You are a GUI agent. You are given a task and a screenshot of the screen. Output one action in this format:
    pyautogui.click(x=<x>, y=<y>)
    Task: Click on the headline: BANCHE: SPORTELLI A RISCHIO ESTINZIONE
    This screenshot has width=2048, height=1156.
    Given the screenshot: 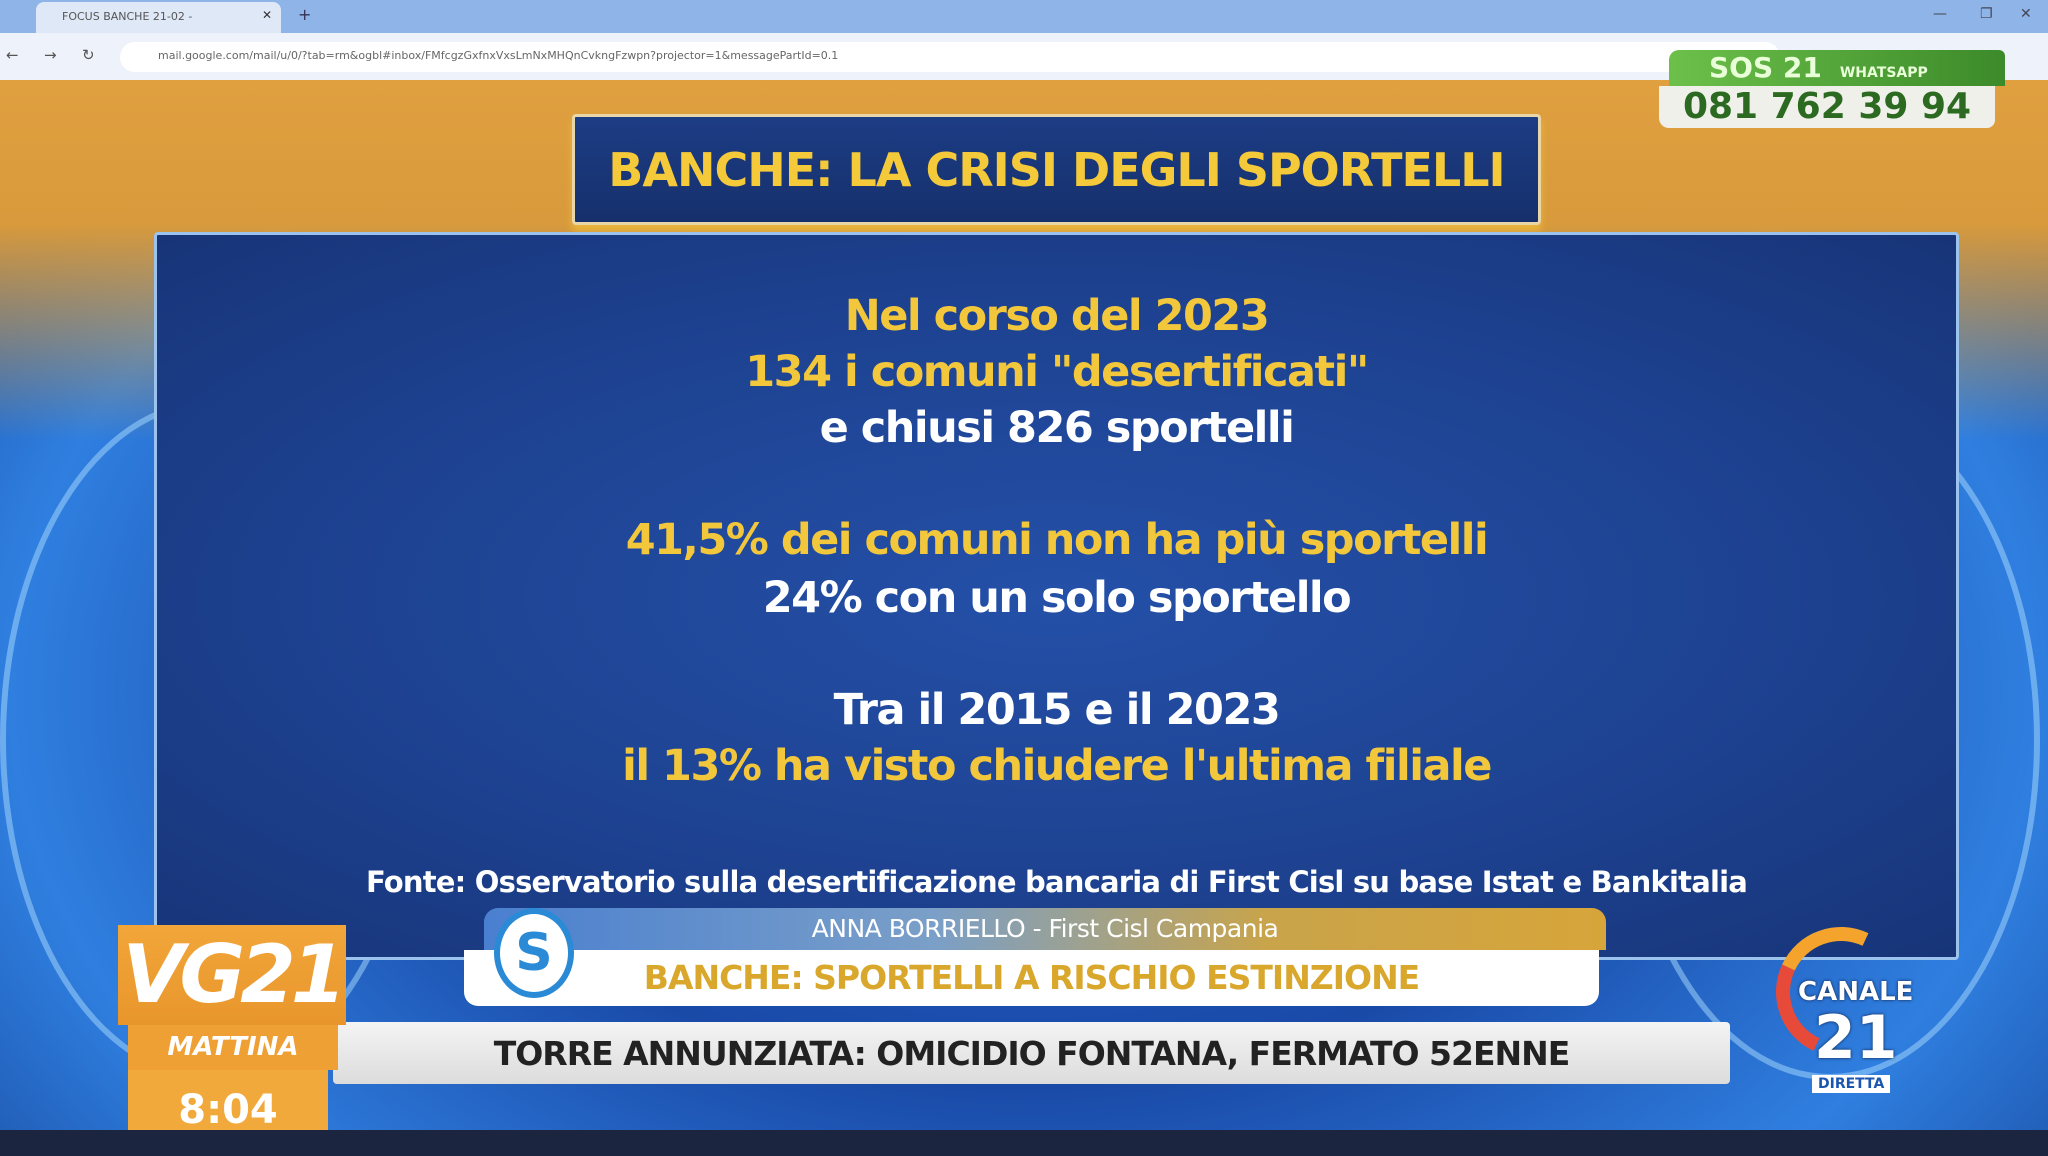 What is the action you would take?
    pyautogui.click(x=1031, y=978)
    